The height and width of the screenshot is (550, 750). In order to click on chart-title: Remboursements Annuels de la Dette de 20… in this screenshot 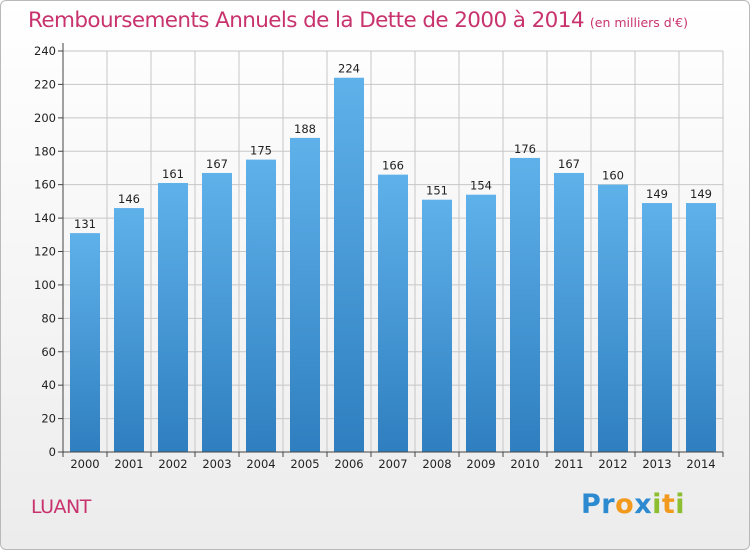, I will do `click(358, 20)`.